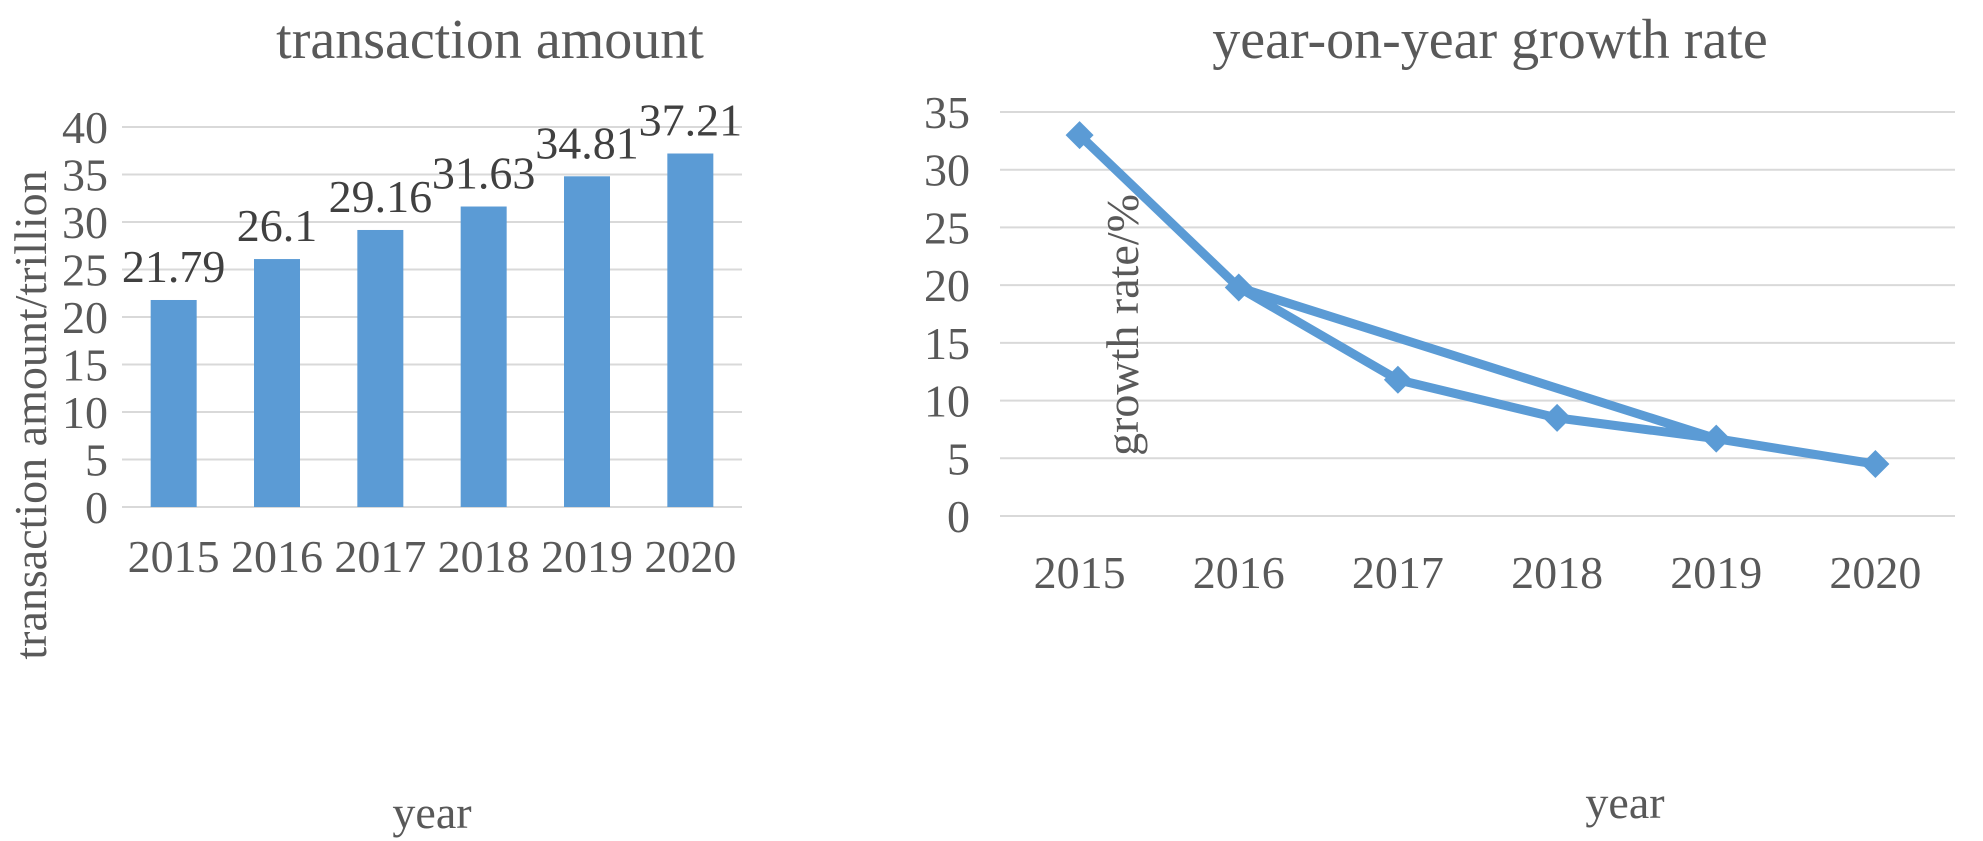 This screenshot has height=841, width=1983. What do you see at coordinates (174, 266) in the screenshot?
I see `bar-data-label: 21.79` at bounding box center [174, 266].